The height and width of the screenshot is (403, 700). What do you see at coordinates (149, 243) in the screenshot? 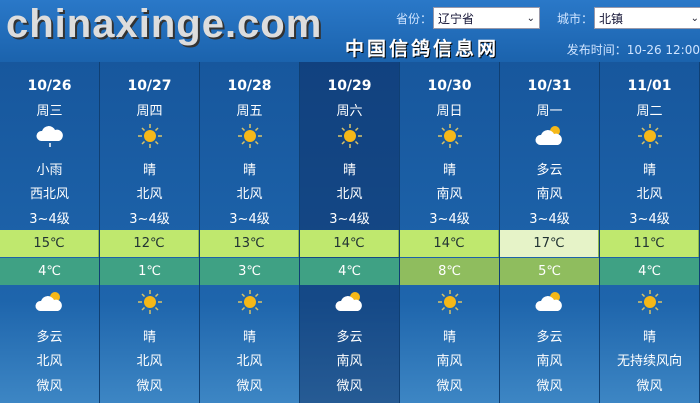
I see `high-temp: 12℃` at bounding box center [149, 243].